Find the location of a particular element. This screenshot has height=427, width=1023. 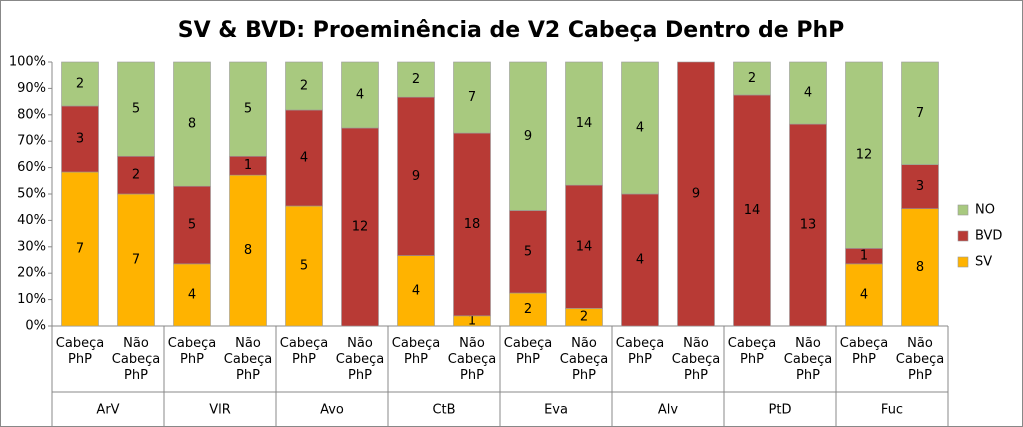

group-label: PtD is located at coordinates (780, 410).